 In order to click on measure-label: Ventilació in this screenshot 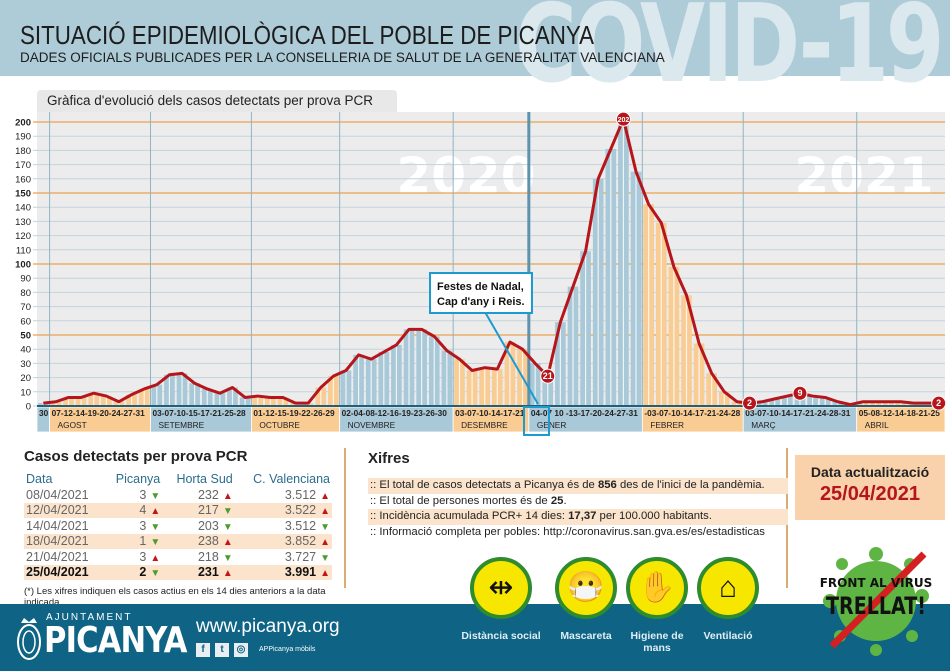, I will do `click(728, 636)`.